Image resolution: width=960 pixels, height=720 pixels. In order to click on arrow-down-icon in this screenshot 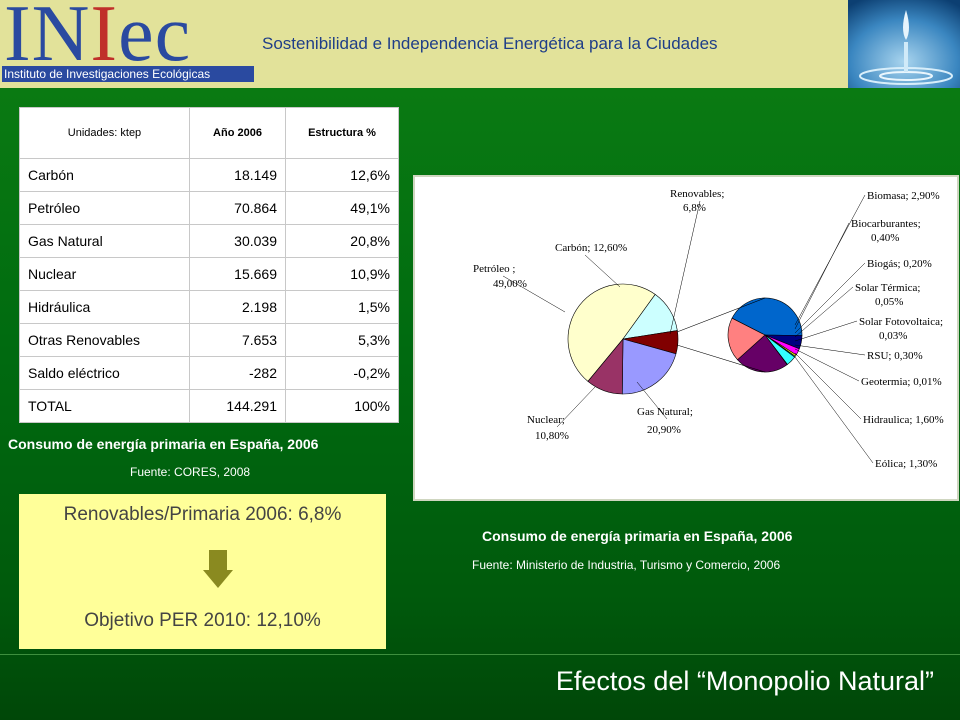, I will do `click(218, 569)`.